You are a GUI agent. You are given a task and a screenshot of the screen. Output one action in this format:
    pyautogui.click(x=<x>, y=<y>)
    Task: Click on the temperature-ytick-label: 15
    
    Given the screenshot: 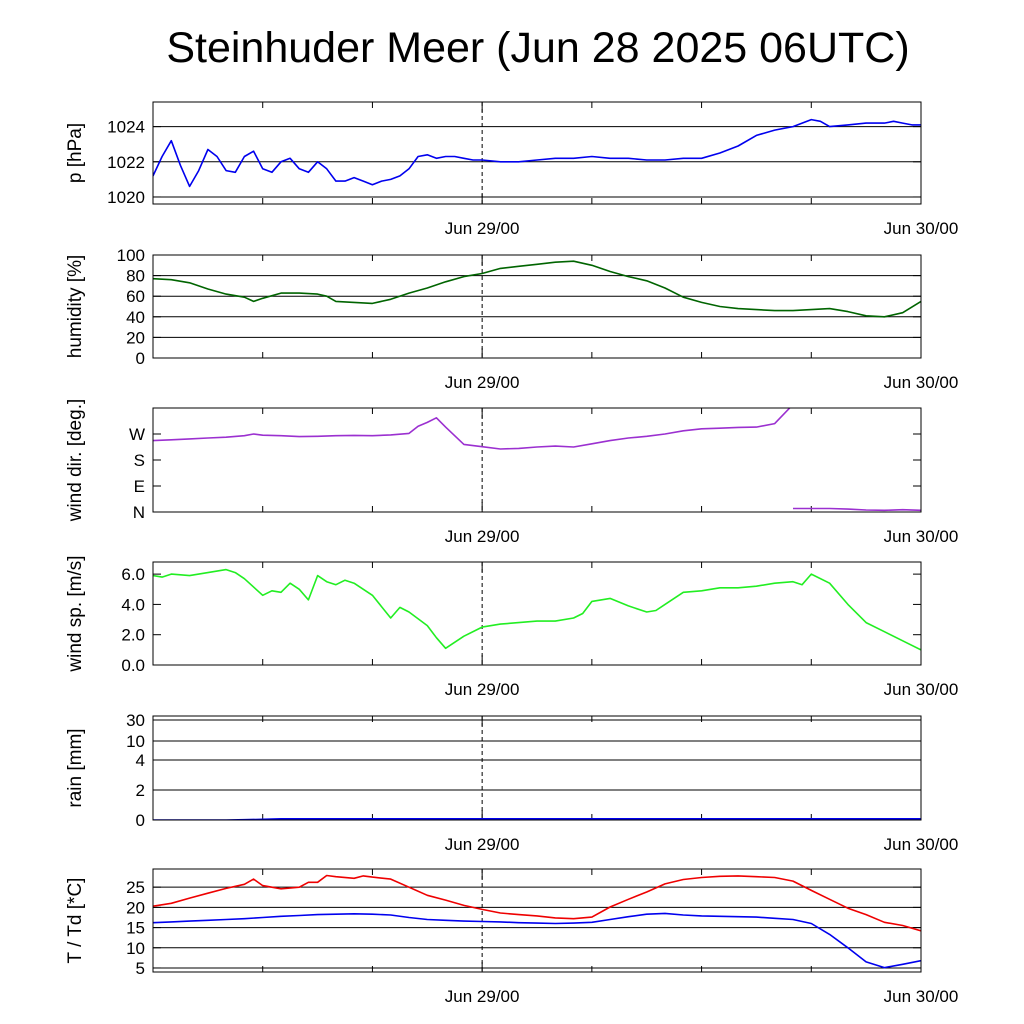 What is the action you would take?
    pyautogui.click(x=135, y=928)
    